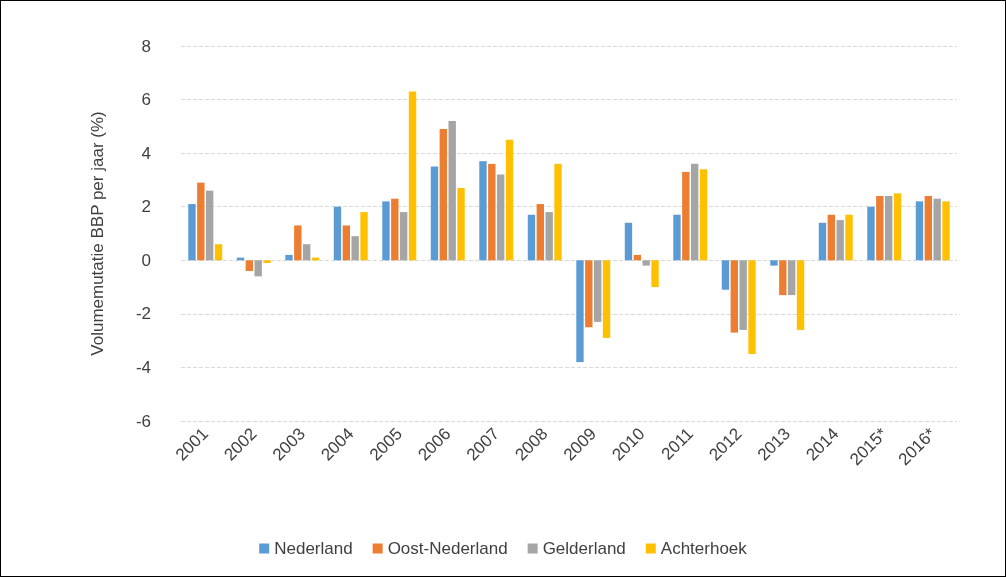 The width and height of the screenshot is (1006, 577). I want to click on y-tick-label: 8, so click(146, 46).